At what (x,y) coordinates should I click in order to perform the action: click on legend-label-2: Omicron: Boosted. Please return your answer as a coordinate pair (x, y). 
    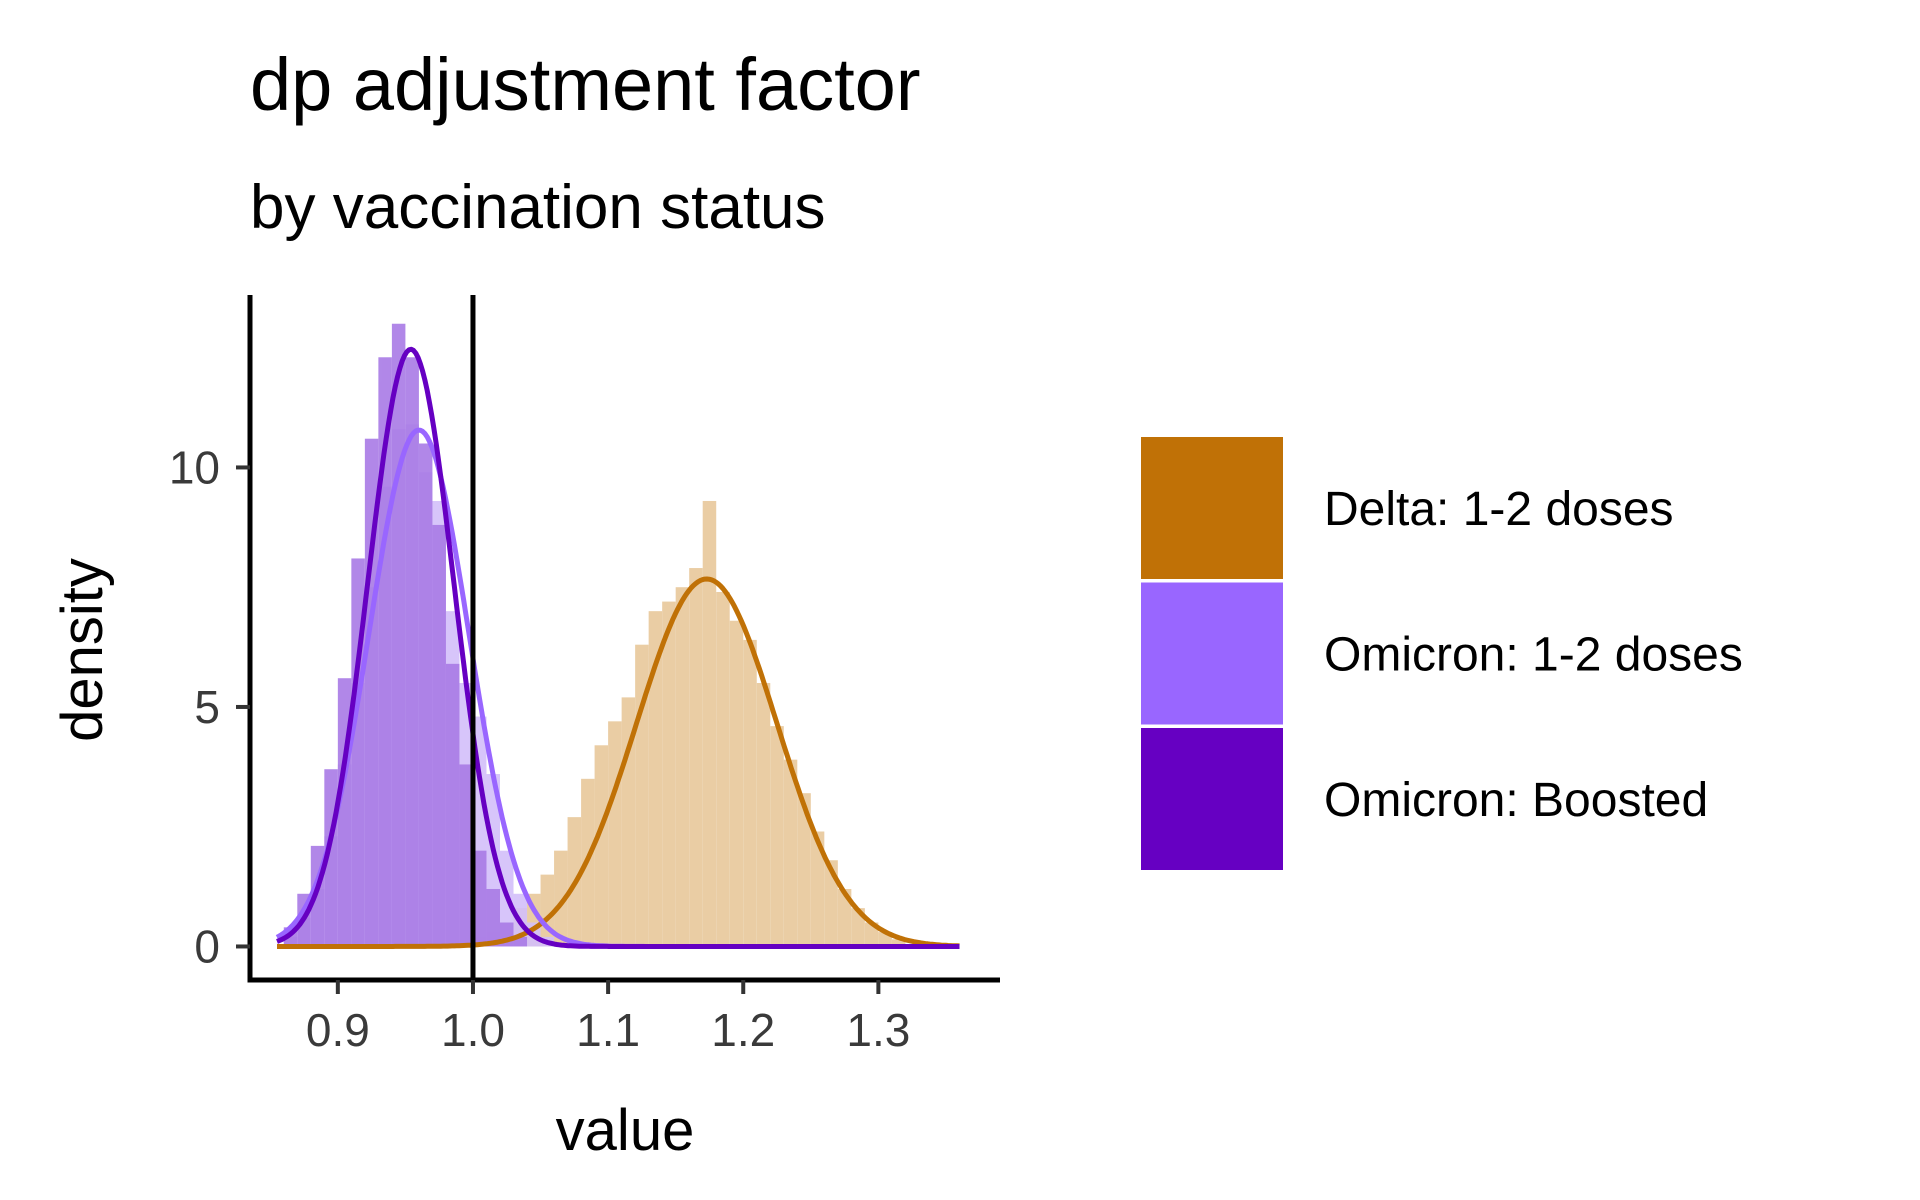
    Looking at the image, I should click on (1516, 800).